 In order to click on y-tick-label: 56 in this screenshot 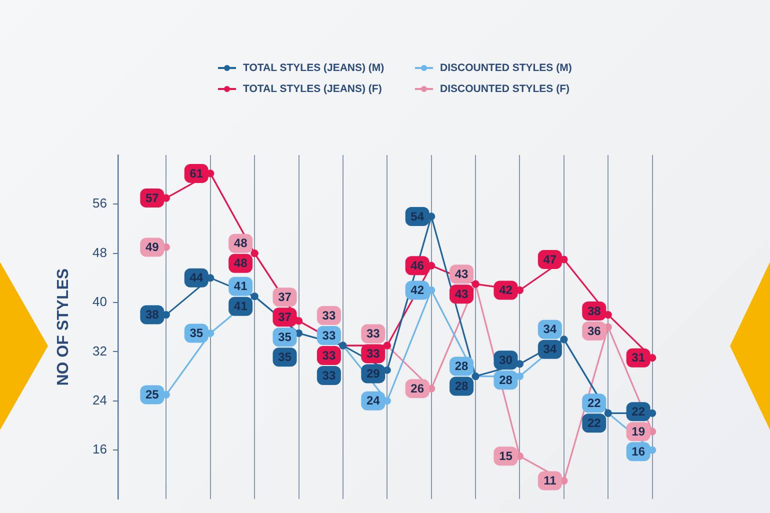, I will do `click(99, 203)`.